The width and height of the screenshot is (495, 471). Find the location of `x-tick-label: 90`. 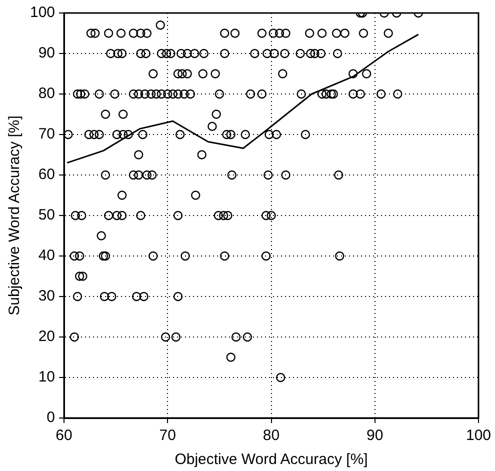

x-tick-label: 90 is located at coordinates (375, 435).